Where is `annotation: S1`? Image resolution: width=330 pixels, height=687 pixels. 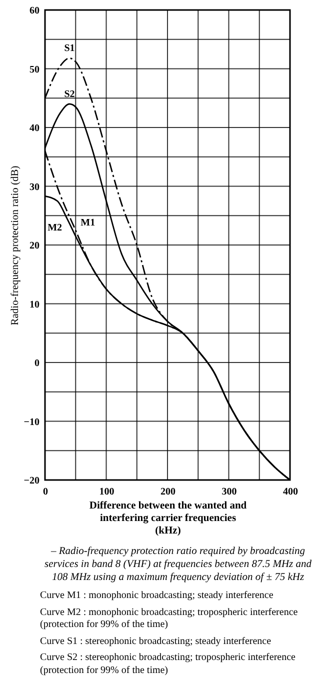
annotation: S1 is located at coordinates (69, 48).